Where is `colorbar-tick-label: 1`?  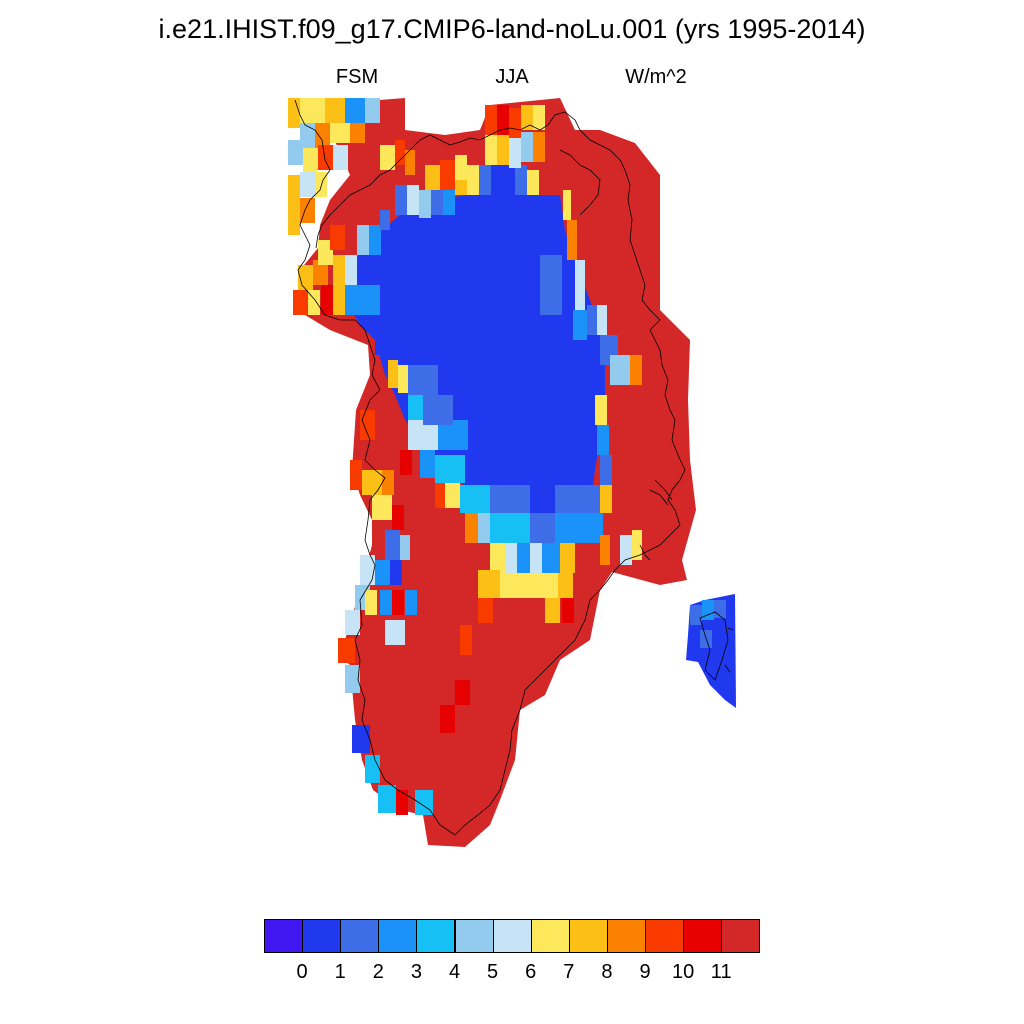 colorbar-tick-label: 1 is located at coordinates (340, 972).